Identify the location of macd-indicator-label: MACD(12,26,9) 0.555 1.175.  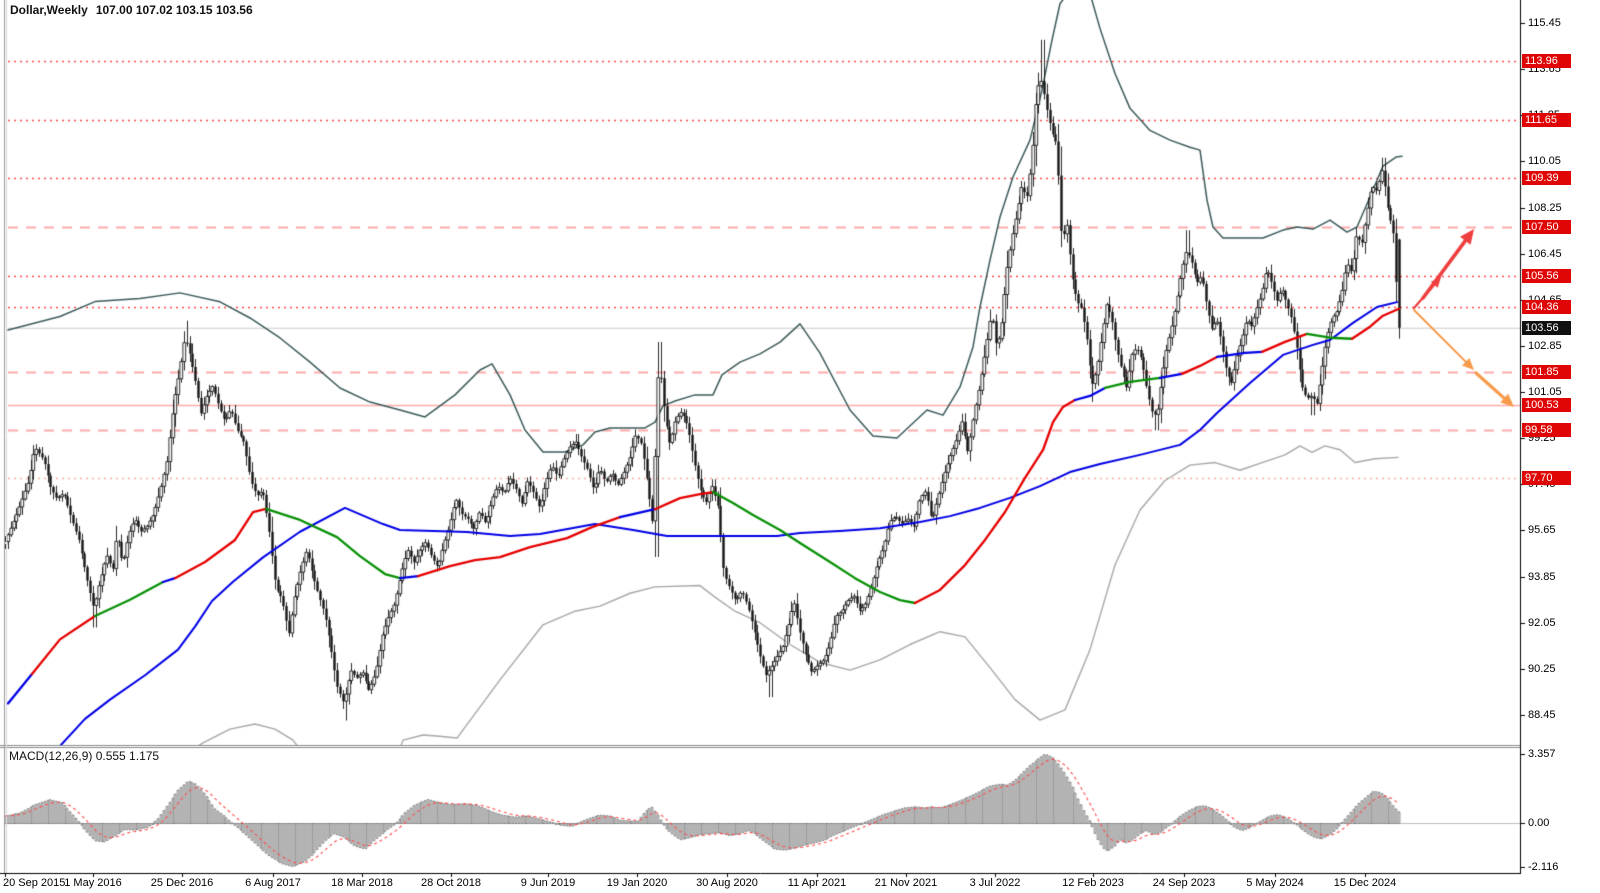
(84, 756).